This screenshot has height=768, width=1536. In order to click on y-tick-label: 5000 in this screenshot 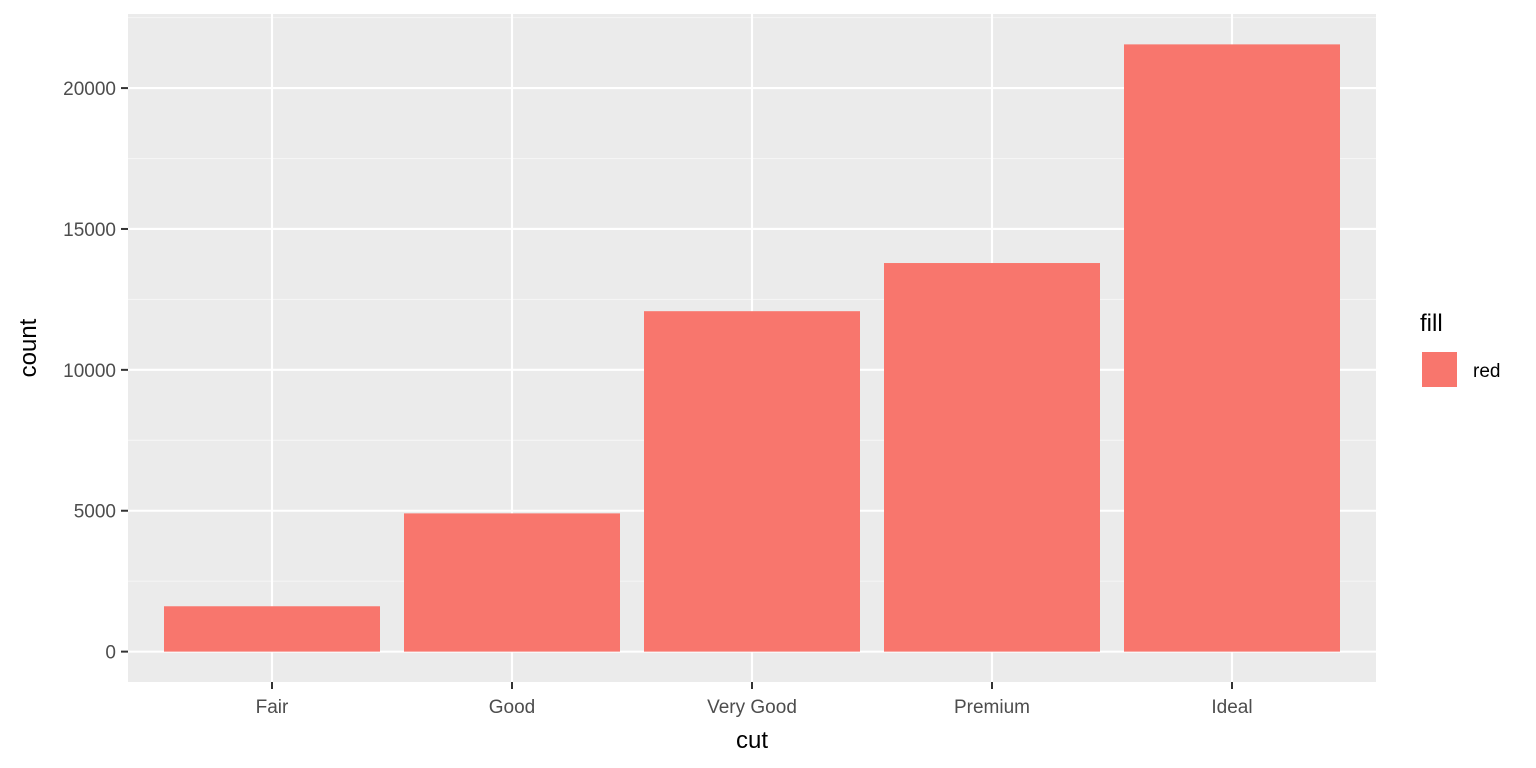, I will do `click(95, 512)`.